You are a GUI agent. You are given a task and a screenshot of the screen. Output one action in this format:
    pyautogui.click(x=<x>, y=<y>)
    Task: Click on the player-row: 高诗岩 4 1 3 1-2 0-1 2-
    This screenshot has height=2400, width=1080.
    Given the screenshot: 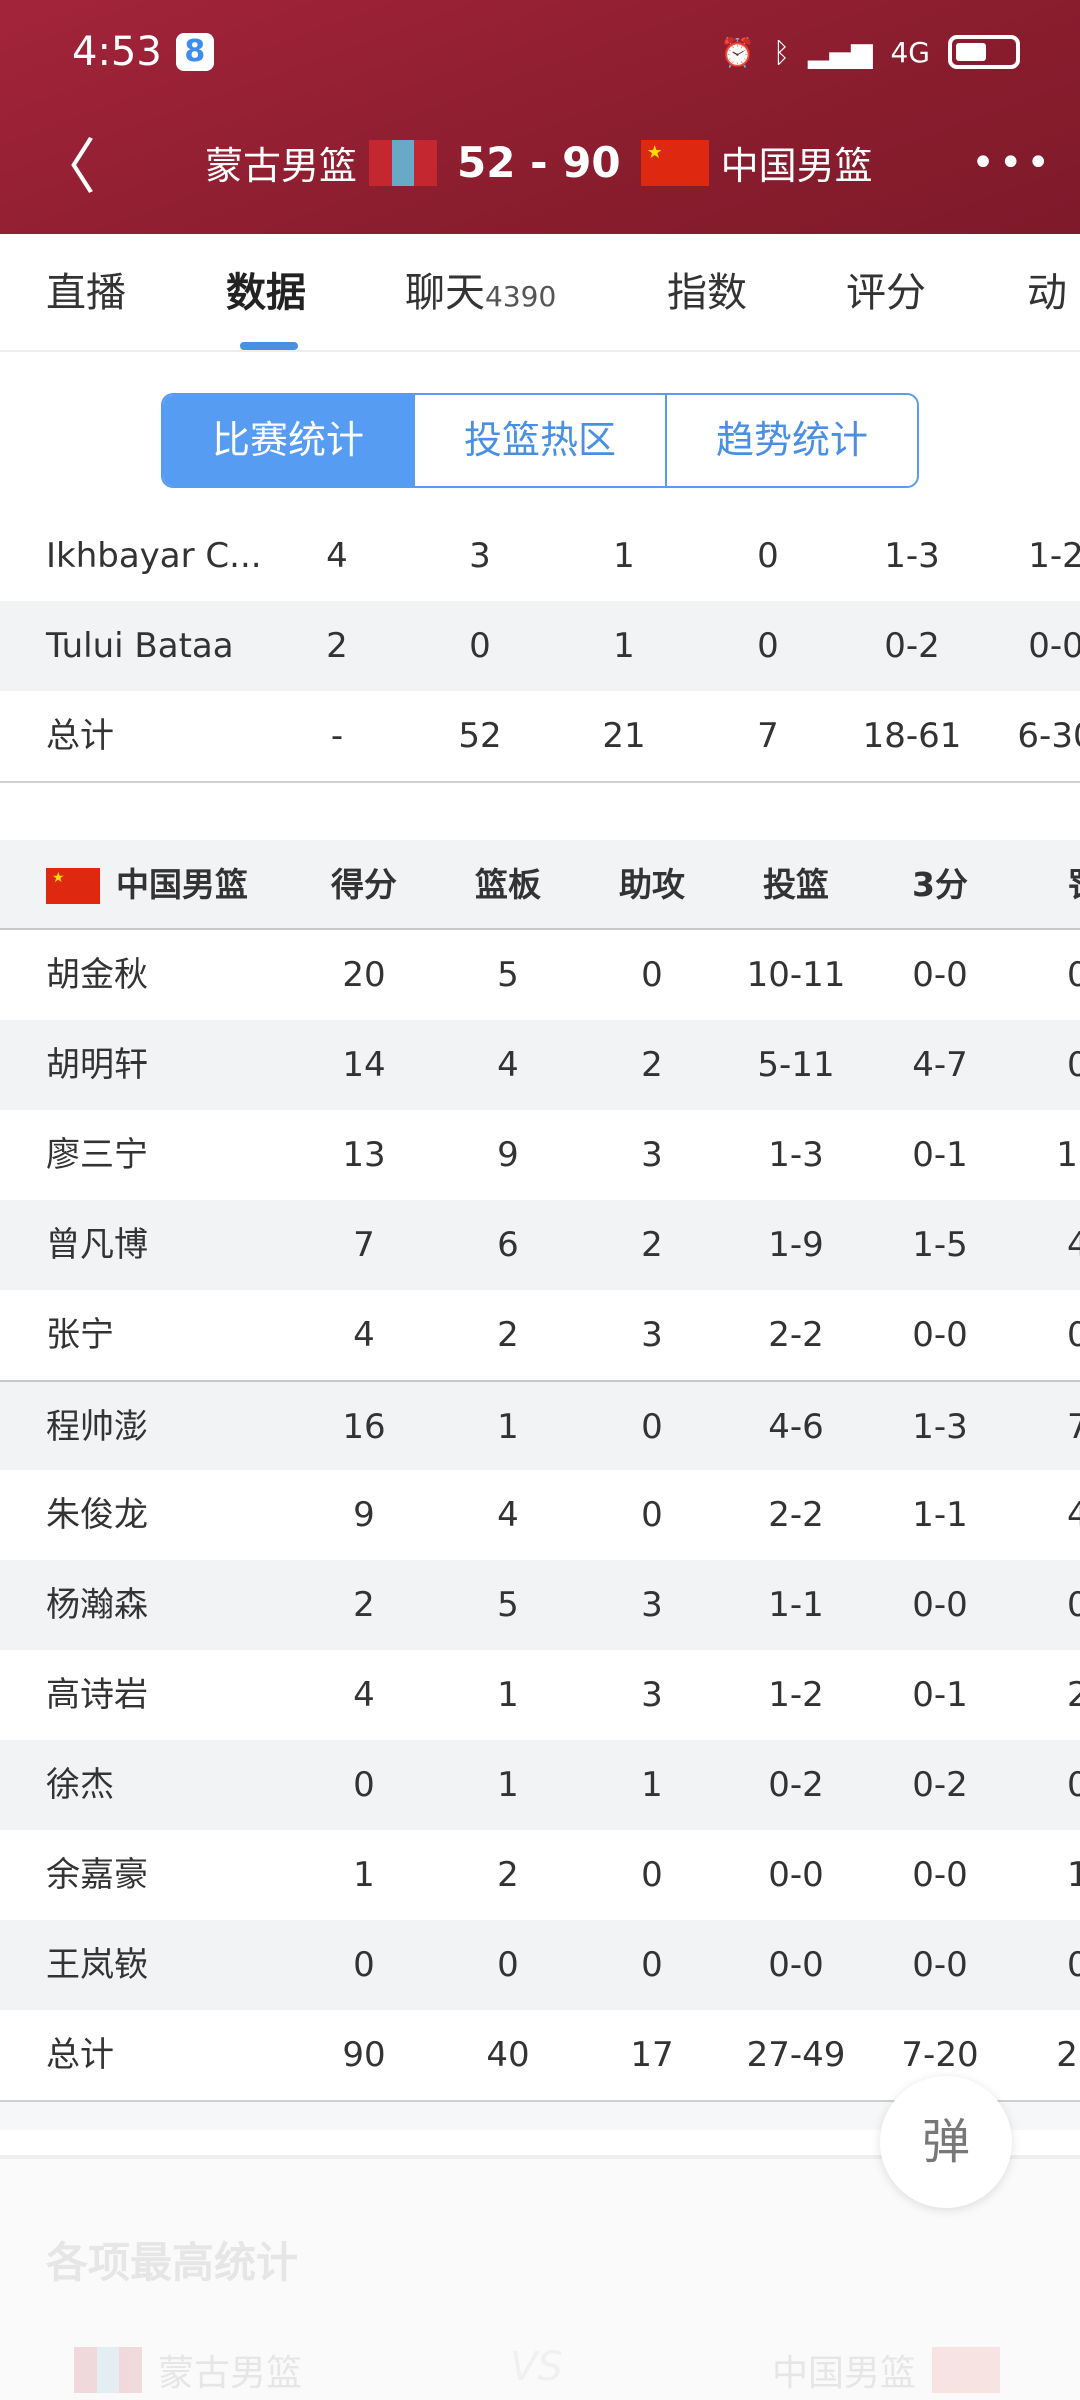 What is the action you would take?
    pyautogui.click(x=540, y=1695)
    